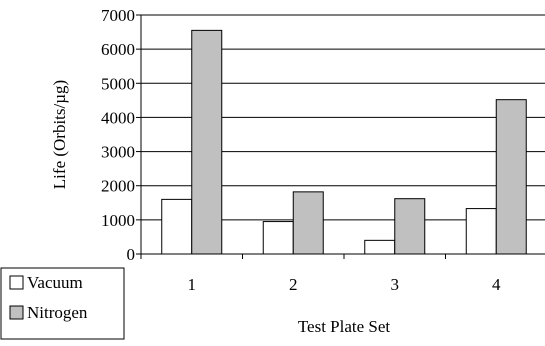  Describe the element at coordinates (395, 284) in the screenshot. I see `x-tick-label: 3` at that location.